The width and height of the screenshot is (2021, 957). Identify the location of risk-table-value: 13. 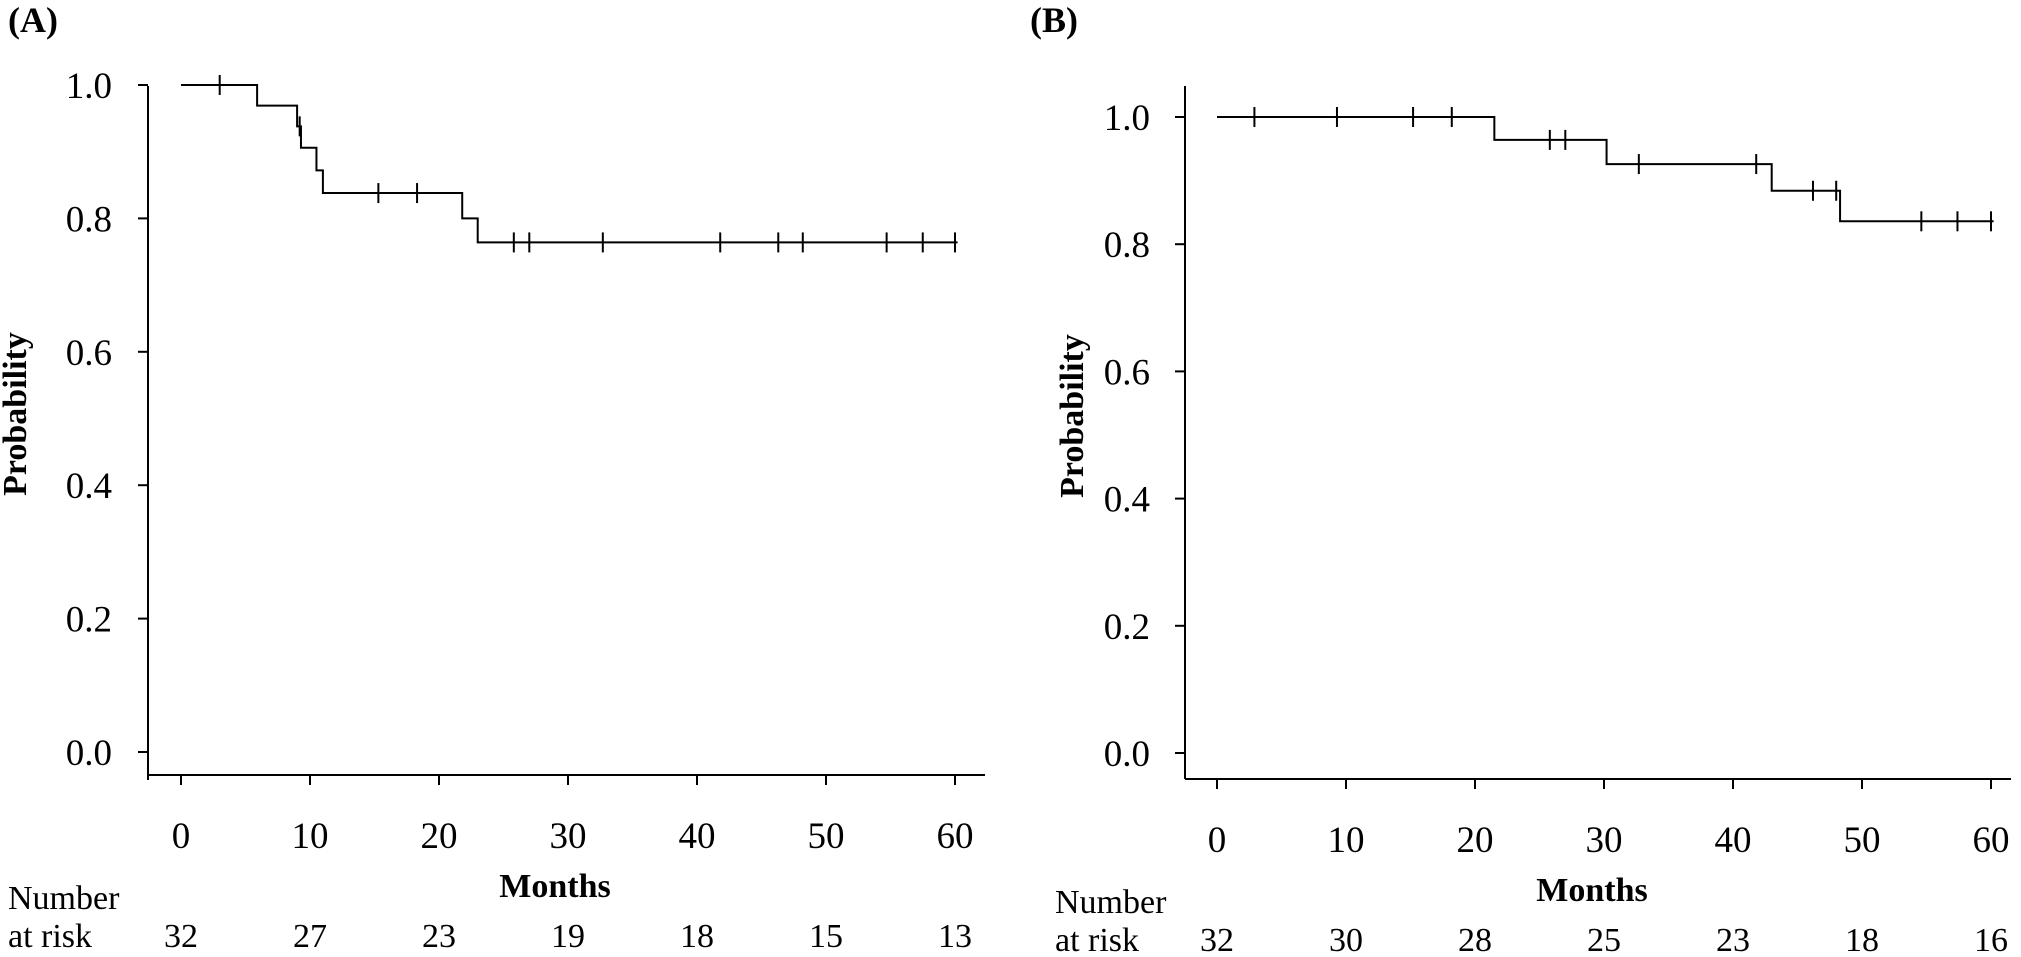
(955, 936).